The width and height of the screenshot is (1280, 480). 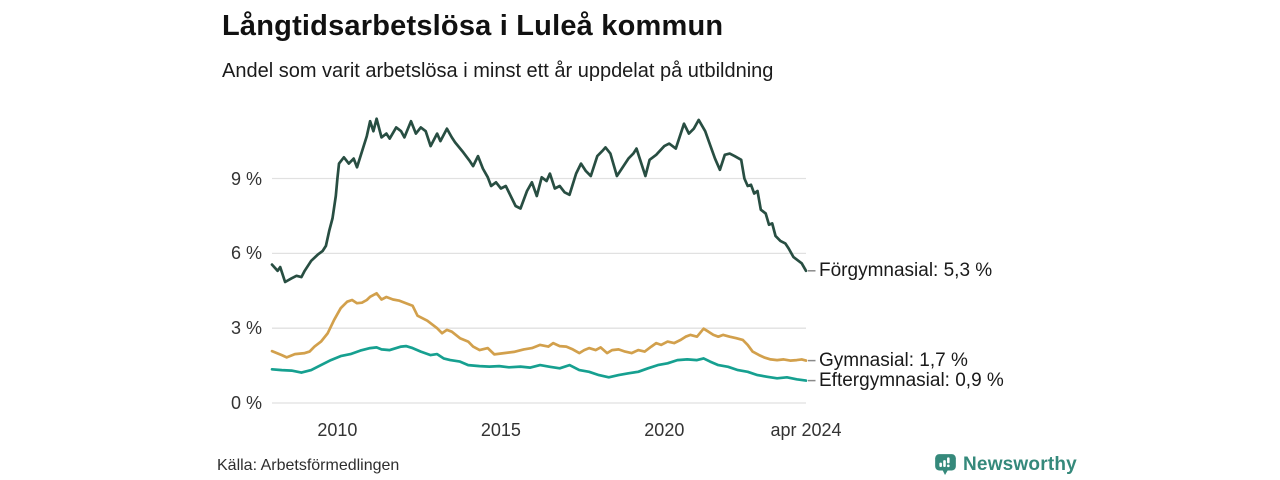 I want to click on x-axis-tick-label: 2020, so click(x=664, y=430).